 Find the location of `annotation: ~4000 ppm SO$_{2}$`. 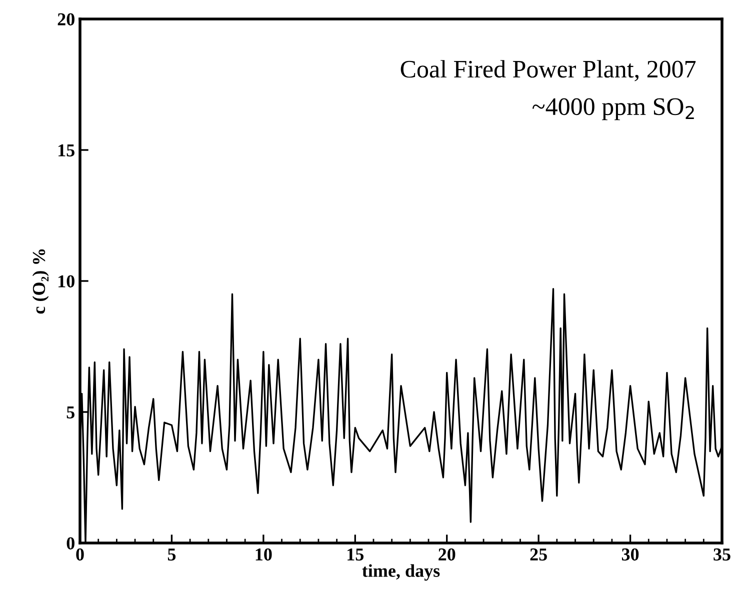

annotation: ~4000 ppm SO$_{2}$ is located at coordinates (613, 109).